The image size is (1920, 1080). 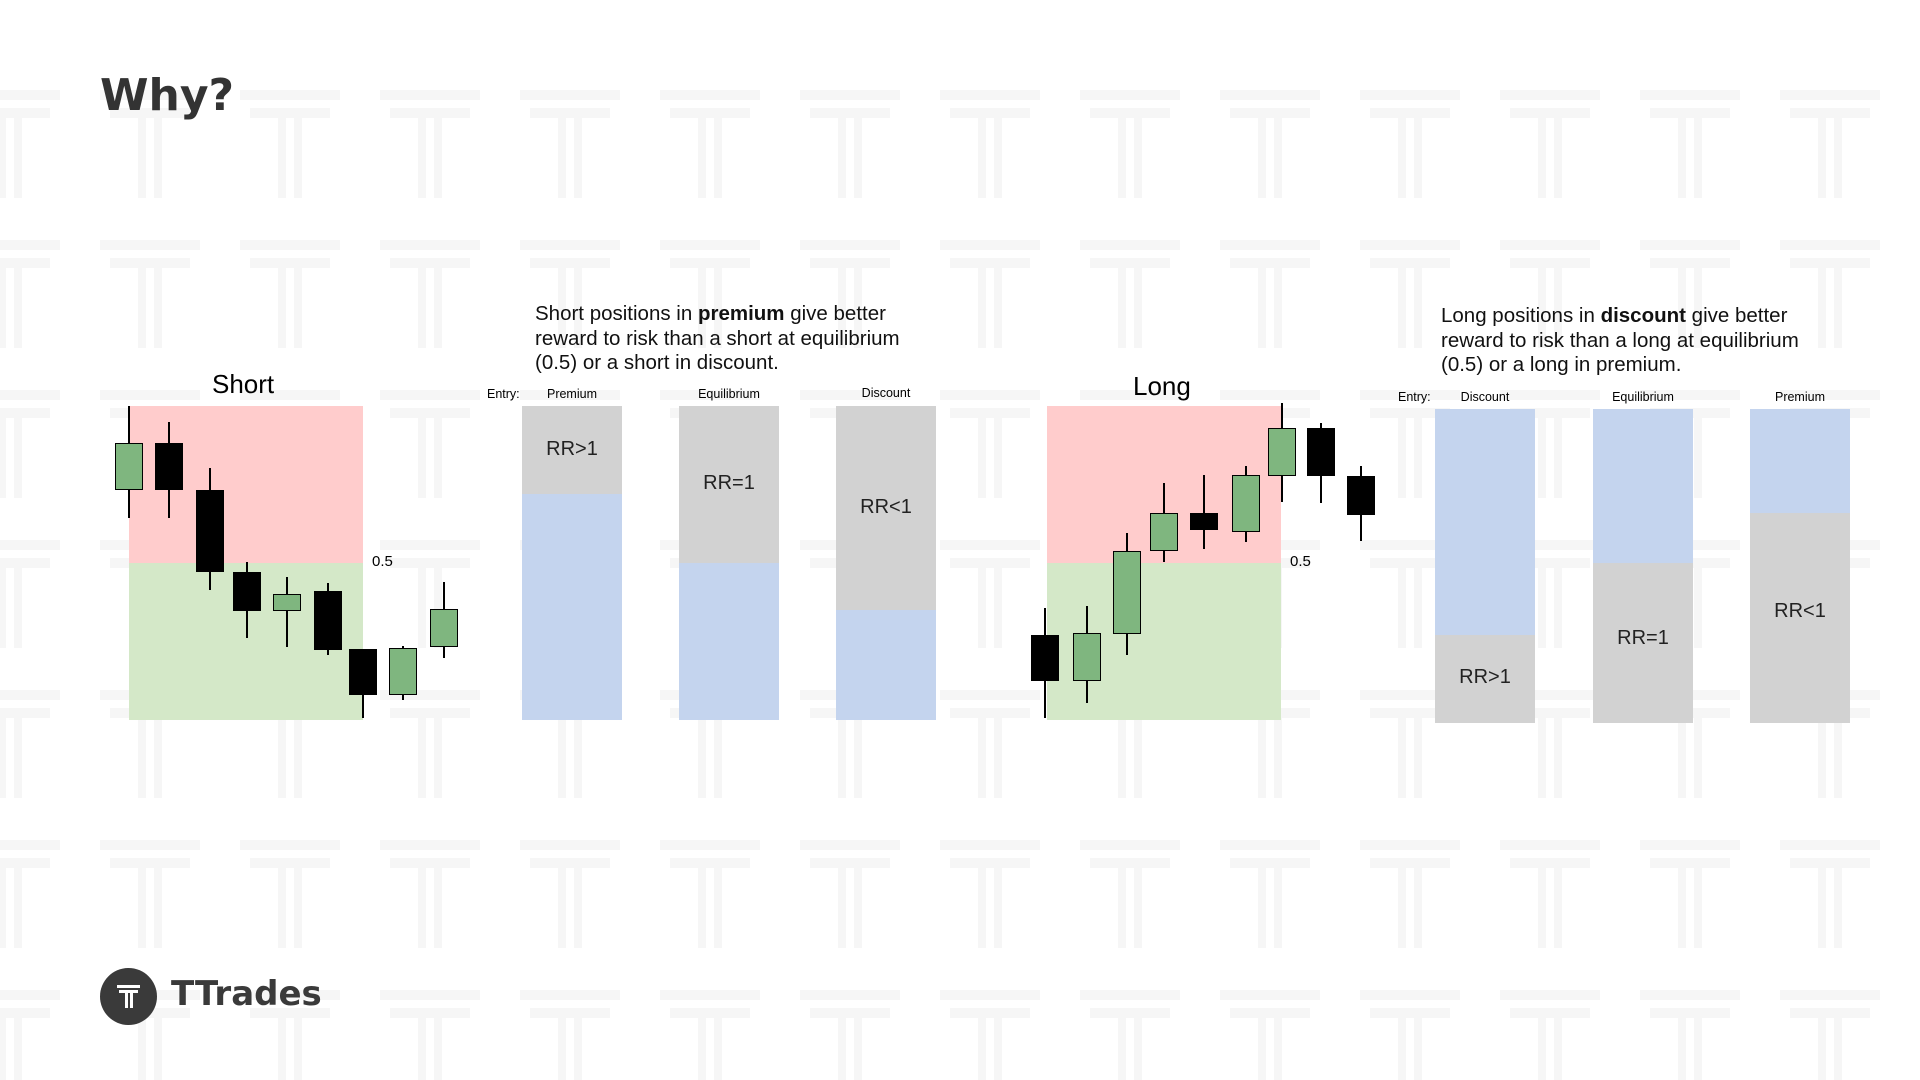 I want to click on long-chart-title: Long, so click(x=1162, y=386).